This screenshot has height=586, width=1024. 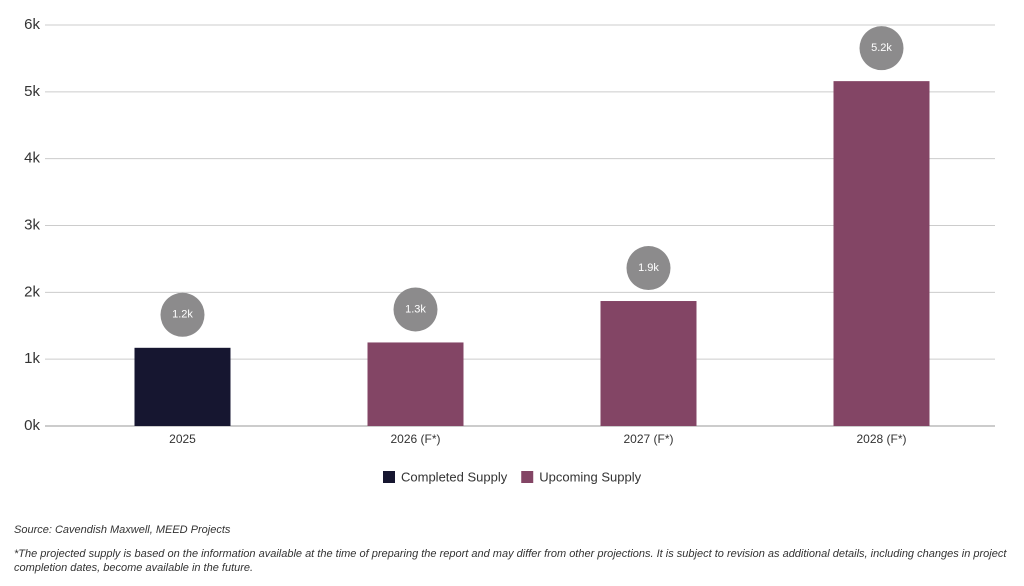 What do you see at coordinates (454, 476) in the screenshot?
I see `legend-label: Completed Supply` at bounding box center [454, 476].